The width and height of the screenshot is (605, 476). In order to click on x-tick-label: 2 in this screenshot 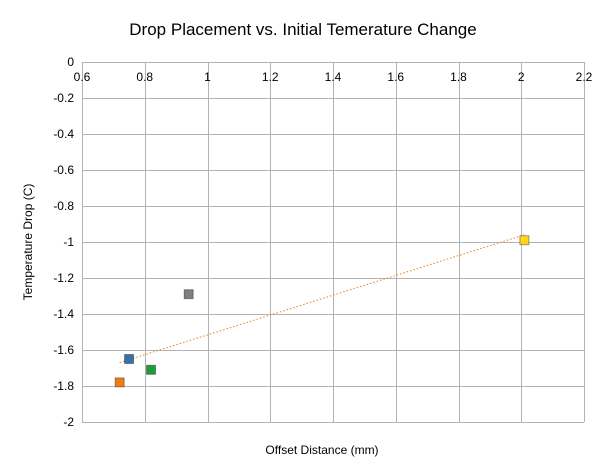, I will do `click(521, 77)`.